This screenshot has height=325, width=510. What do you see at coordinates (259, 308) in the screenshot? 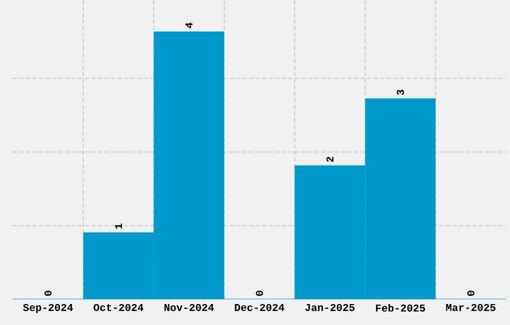
I see `x-tick-label: Dec-2024` at bounding box center [259, 308].